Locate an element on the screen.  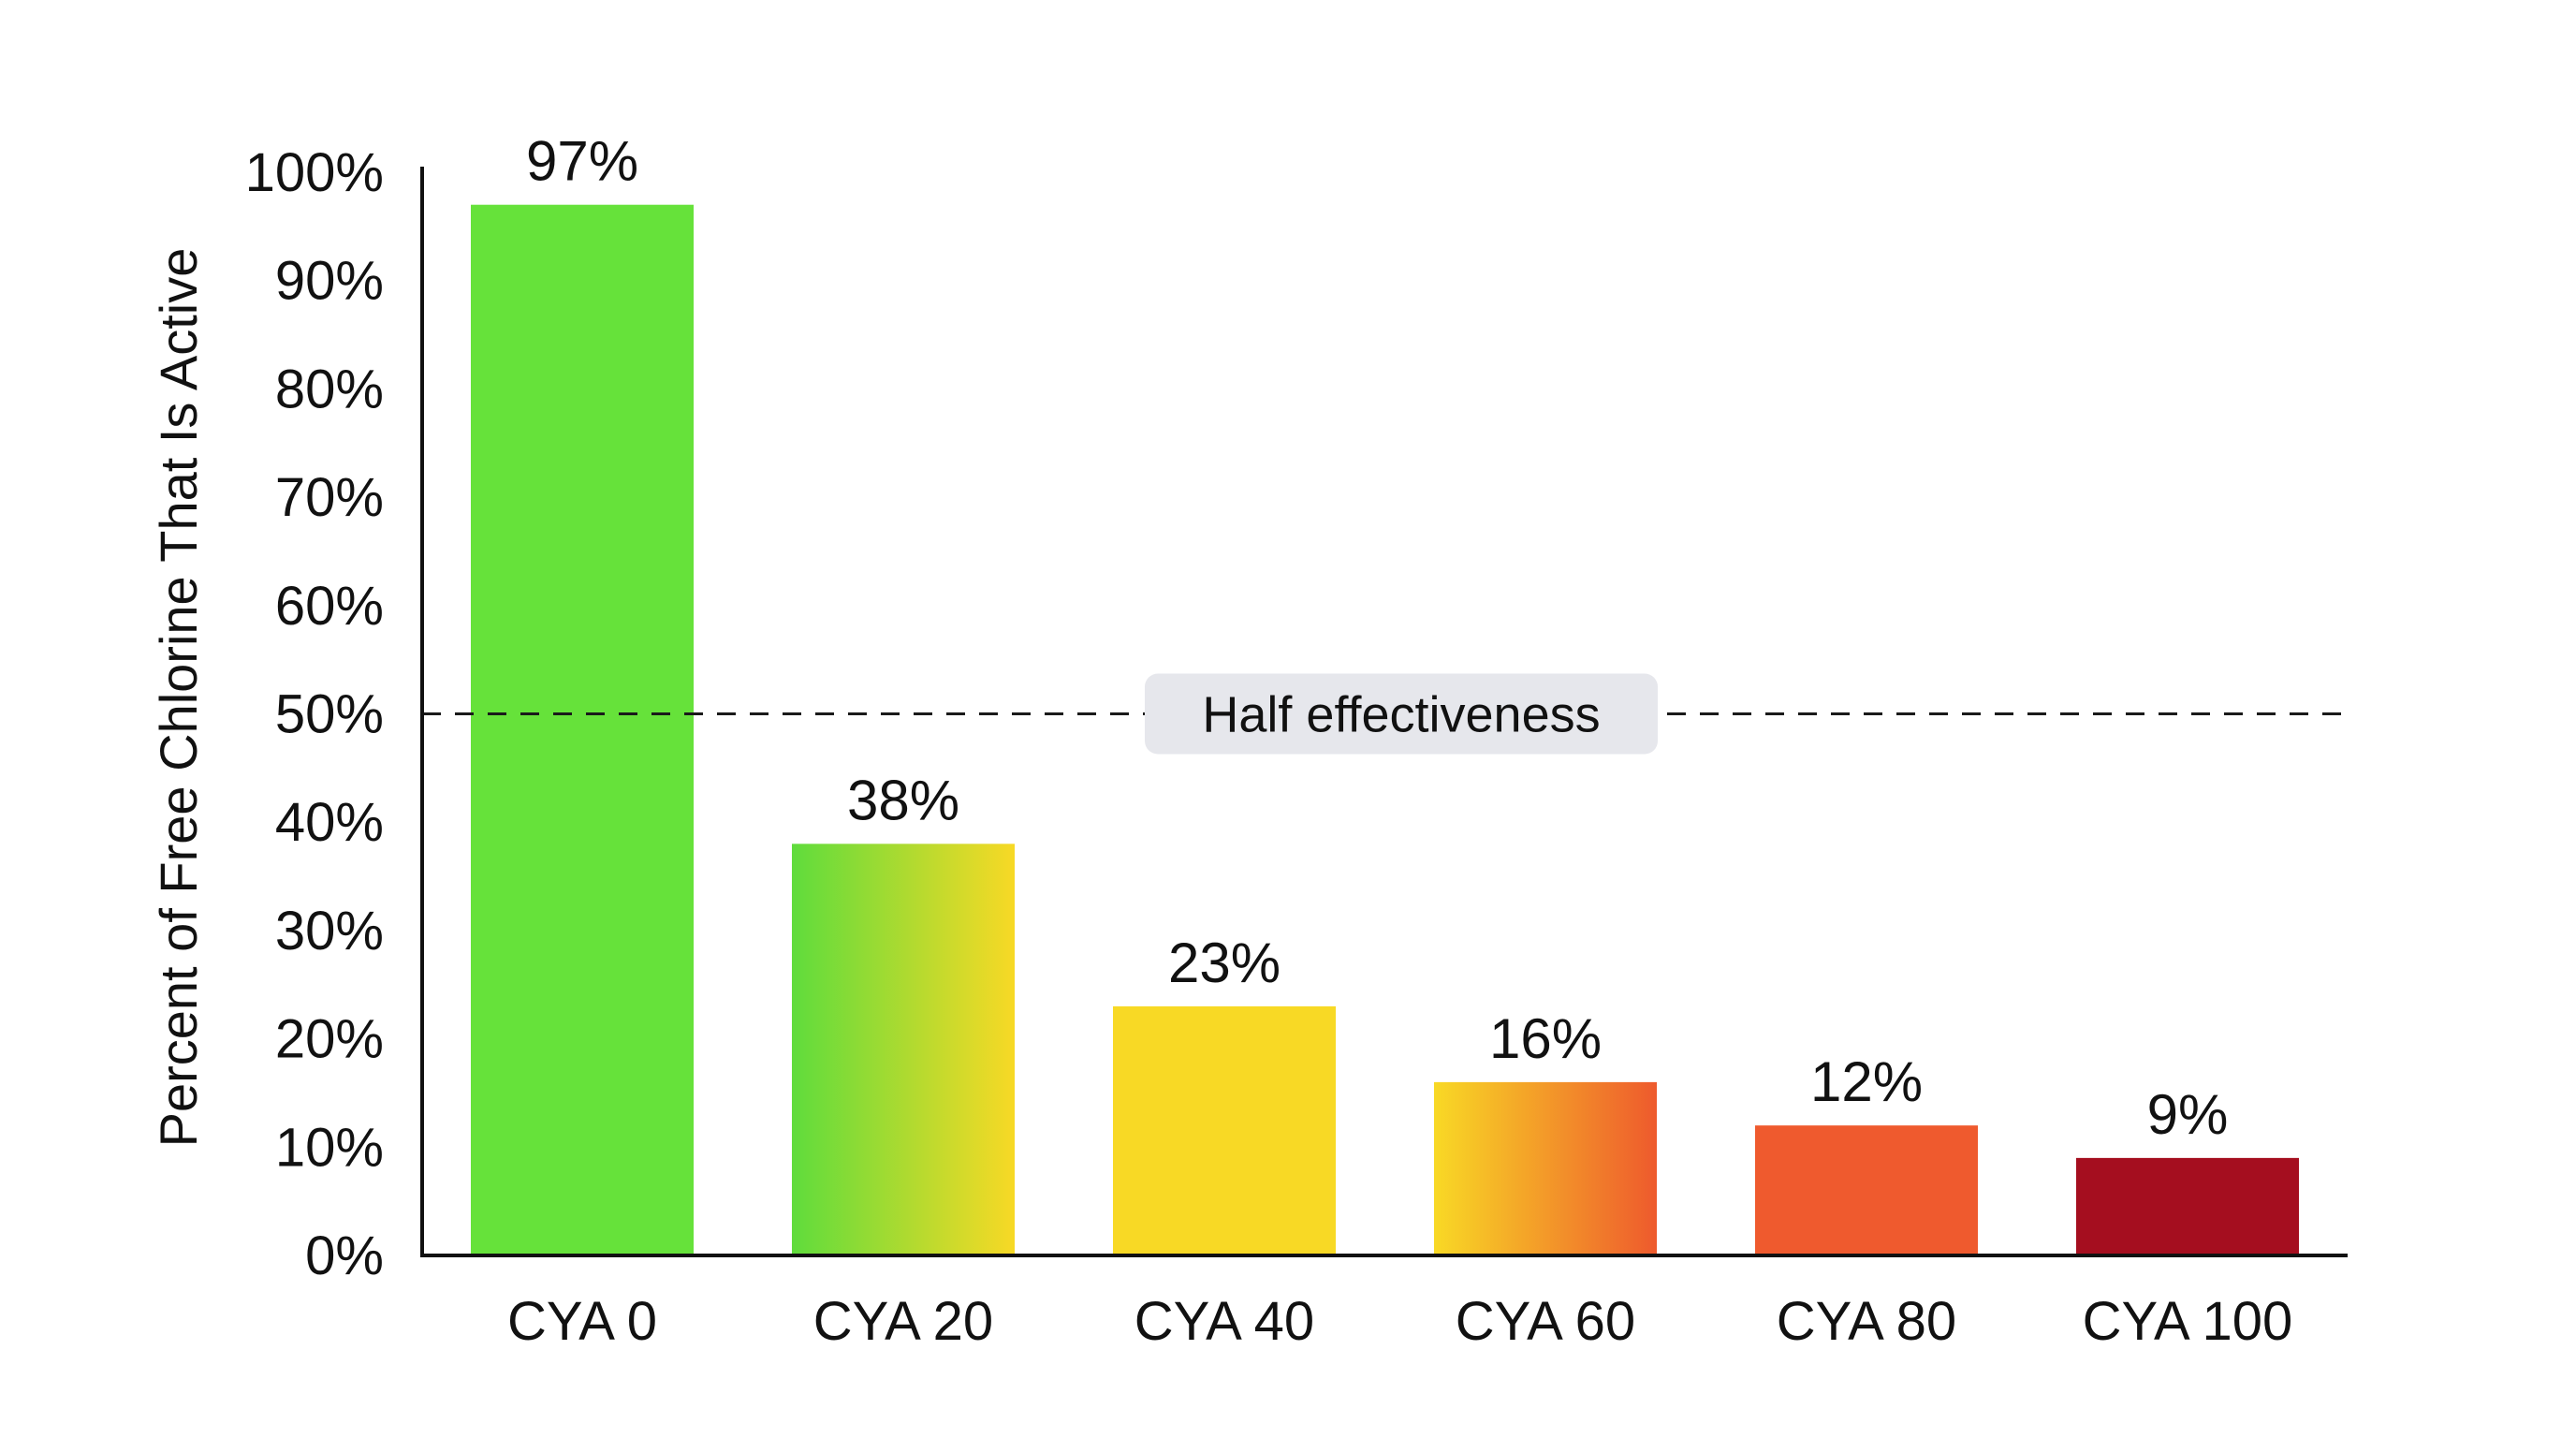
bar-value-label: 23% is located at coordinates (1224, 963).